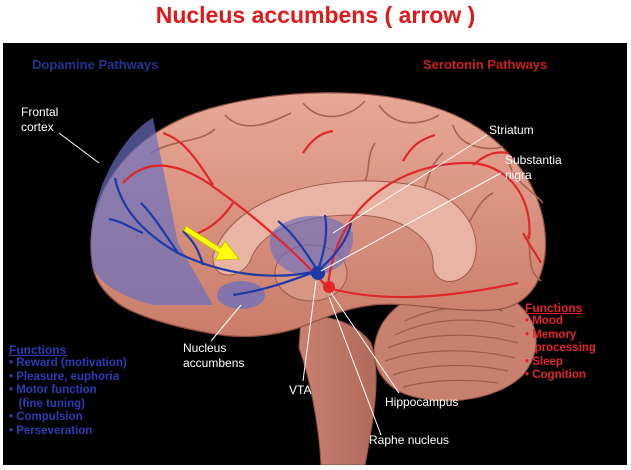 This screenshot has height=470, width=631. What do you see at coordinates (64, 376) in the screenshot?
I see `dopamine-function-item: • Pleasure, euphoria` at bounding box center [64, 376].